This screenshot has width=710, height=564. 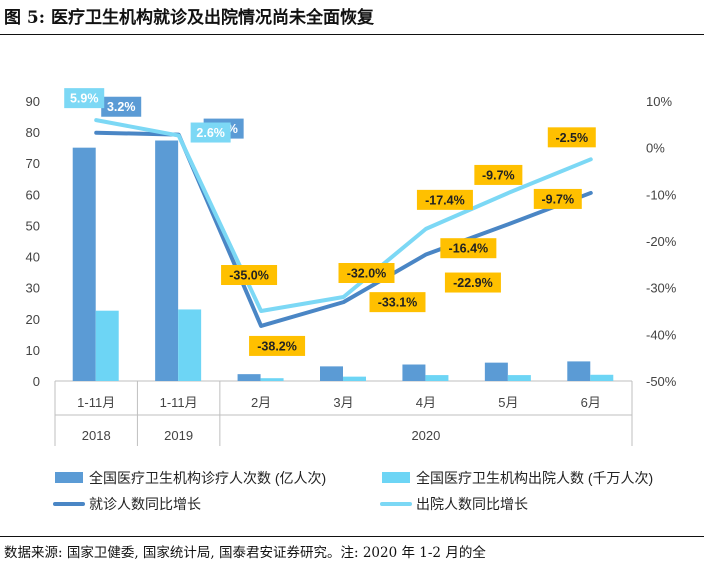 What do you see at coordinates (426, 402) in the screenshot?
I see `x-tick-label: 4月` at bounding box center [426, 402].